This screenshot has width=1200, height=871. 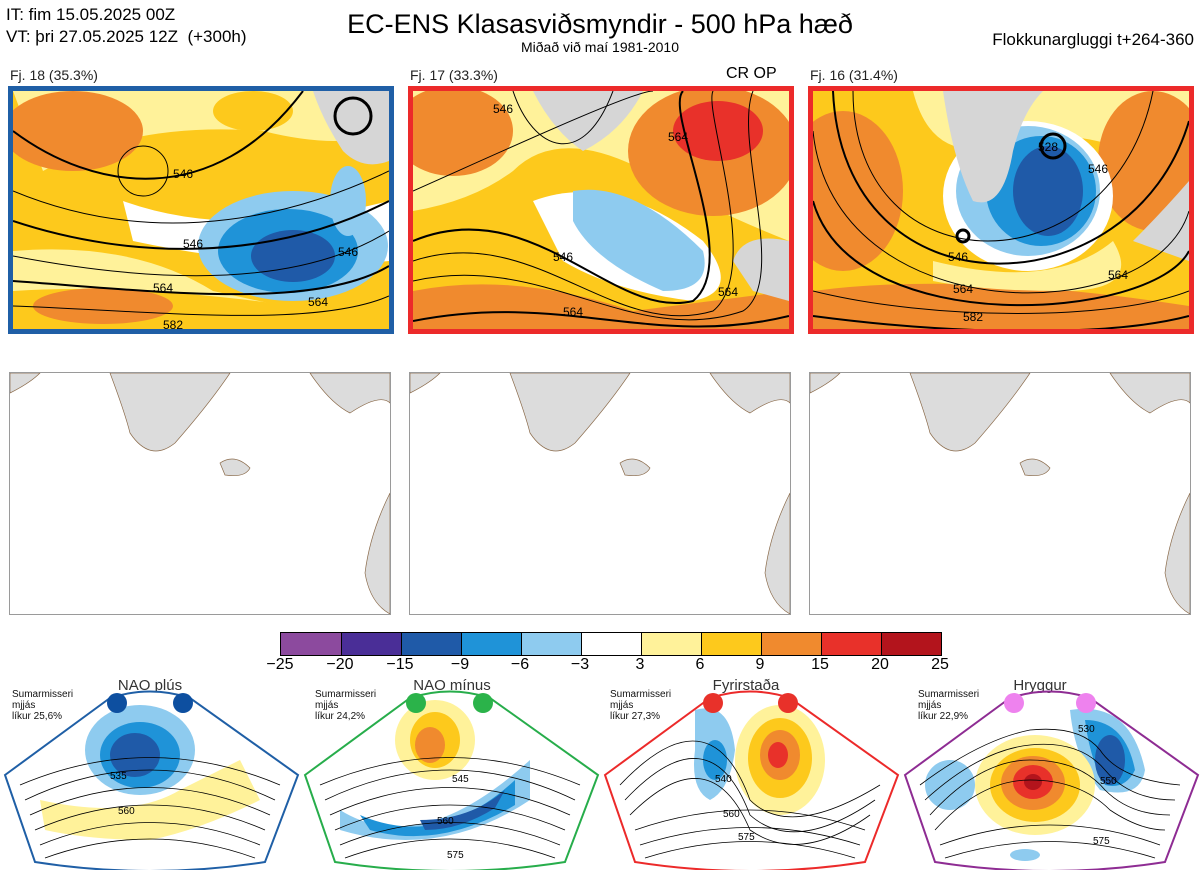 What do you see at coordinates (54, 75) in the screenshot?
I see `cluster-1-label: Fj. 18 (35.3%)` at bounding box center [54, 75].